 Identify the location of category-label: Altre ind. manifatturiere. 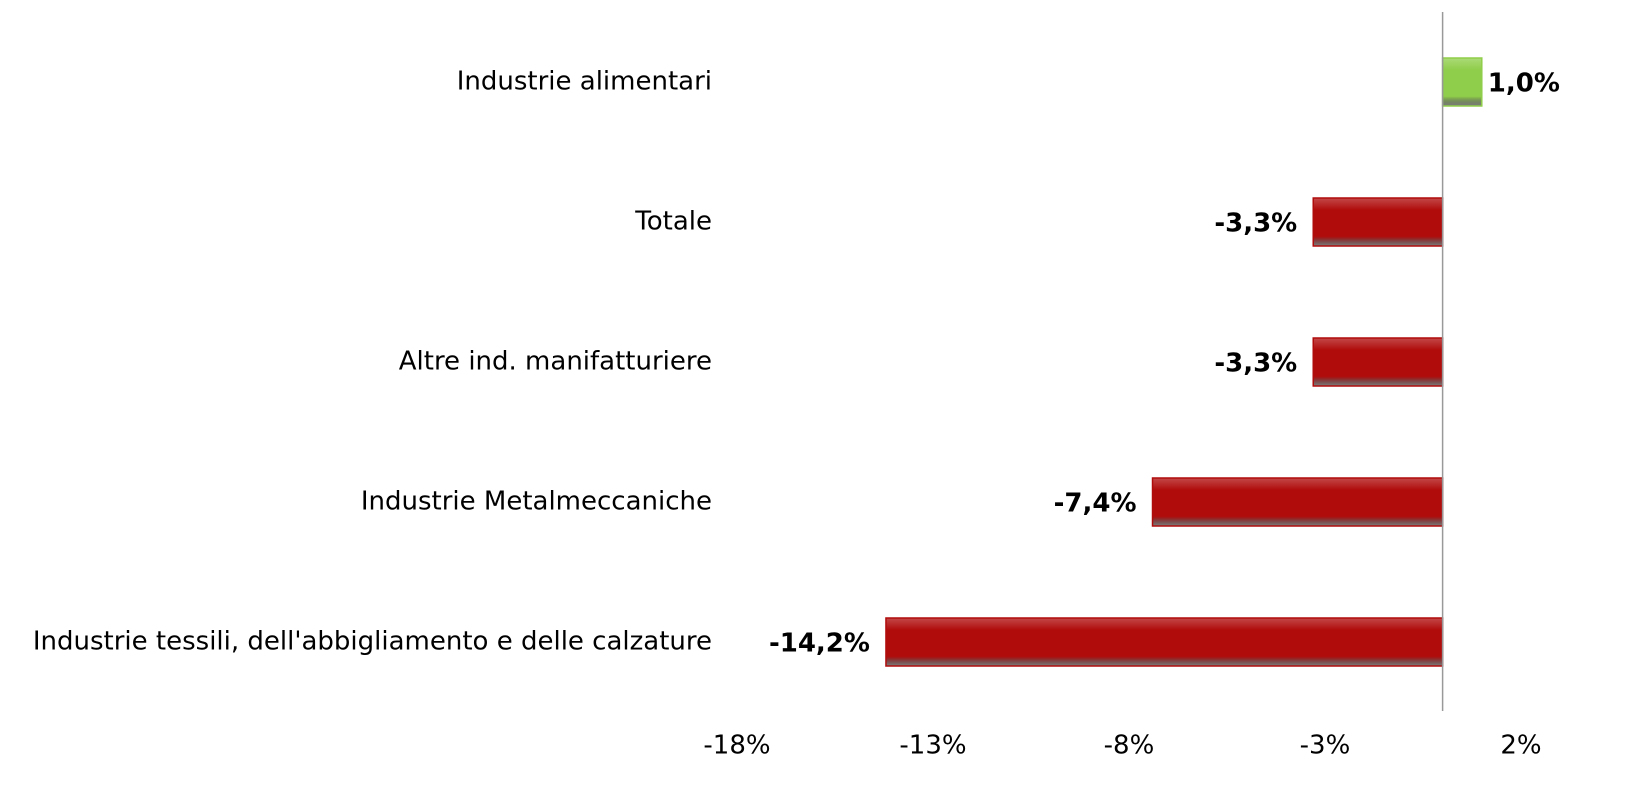
(555, 362).